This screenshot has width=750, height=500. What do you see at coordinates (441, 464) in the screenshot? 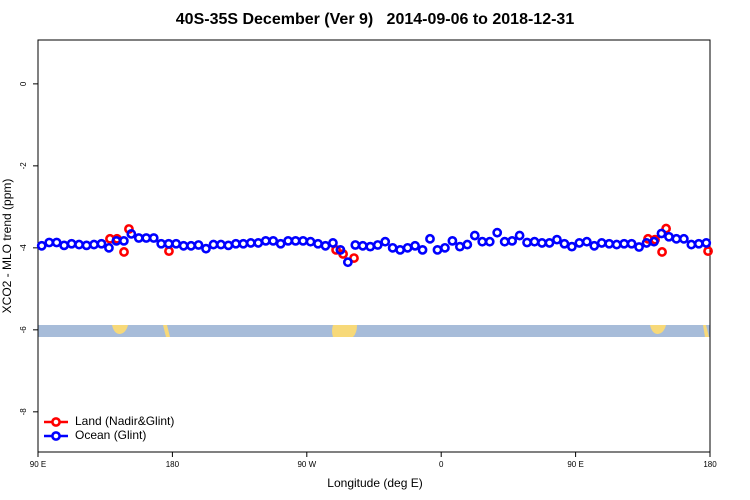
I see `x-tick-label: 0` at bounding box center [441, 464].